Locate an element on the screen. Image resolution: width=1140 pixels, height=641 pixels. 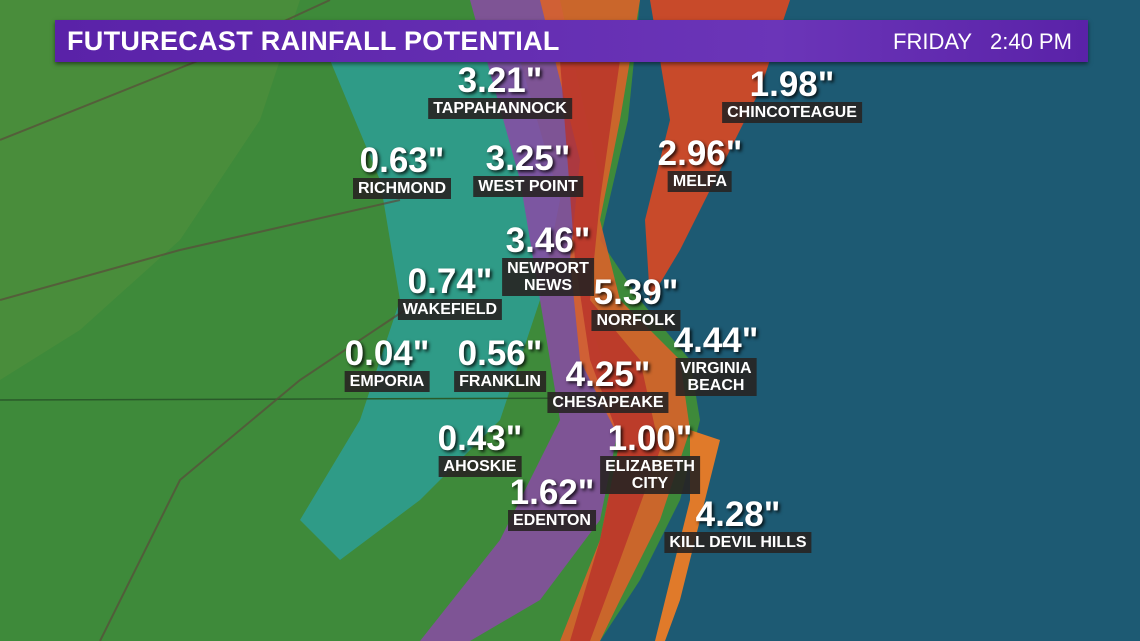
location-label: AHOSKIE is located at coordinates (480, 466).